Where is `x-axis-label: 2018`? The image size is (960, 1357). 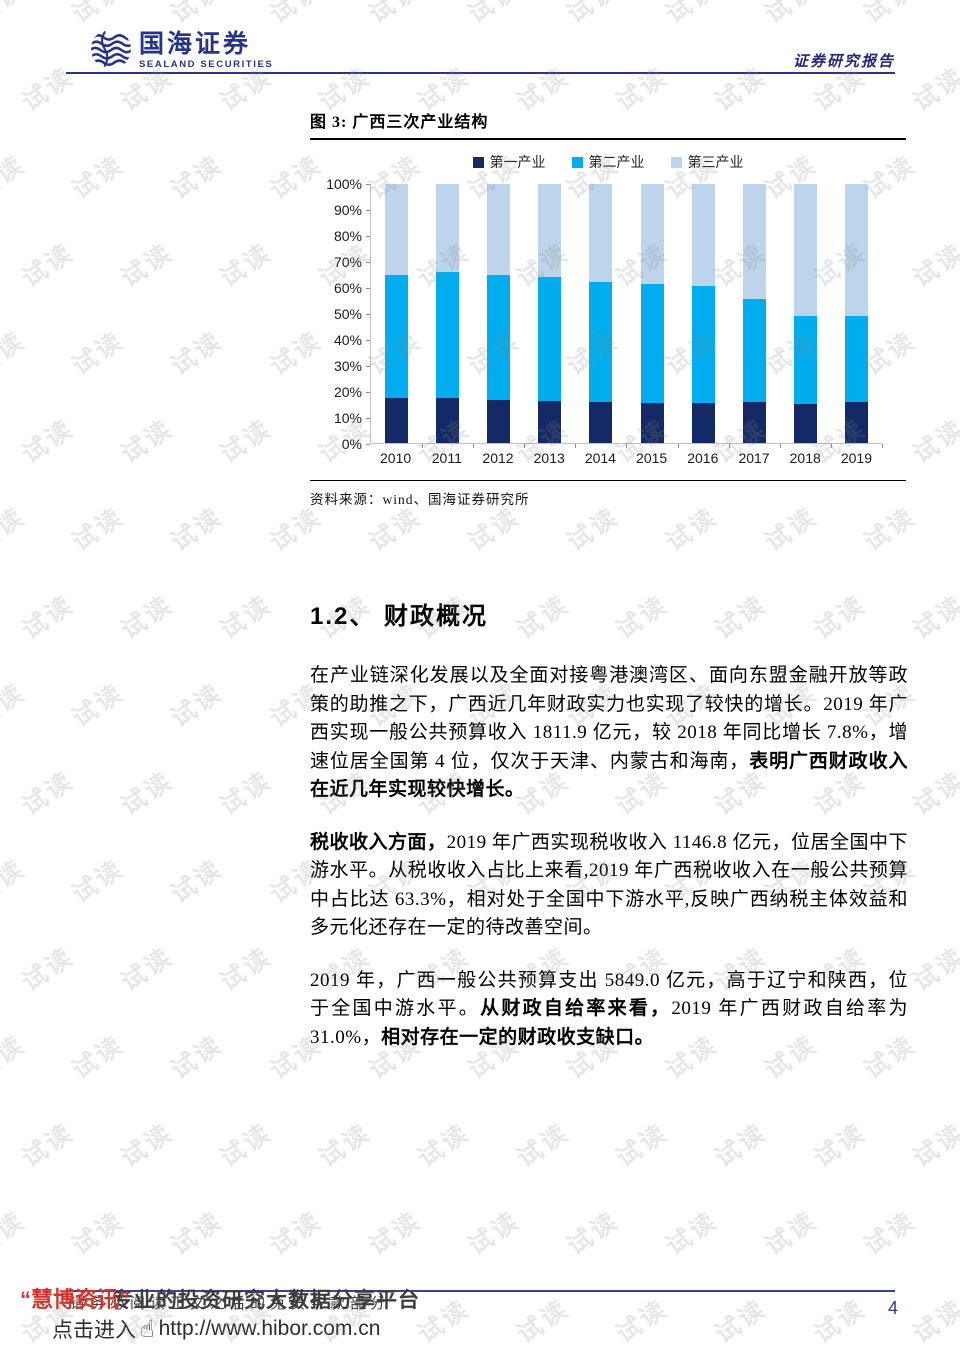
x-axis-label: 2018 is located at coordinates (805, 458).